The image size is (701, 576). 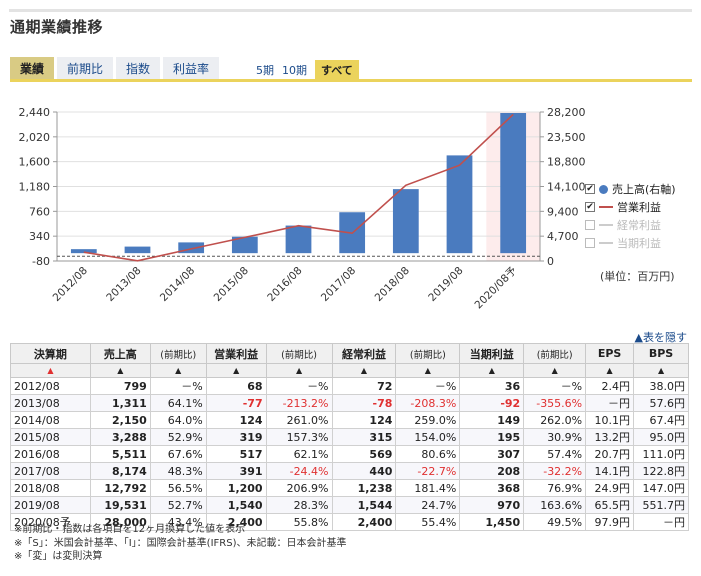 What do you see at coordinates (555, 505) in the screenshot?
I see `net-change-cell: 163.6%` at bounding box center [555, 505].